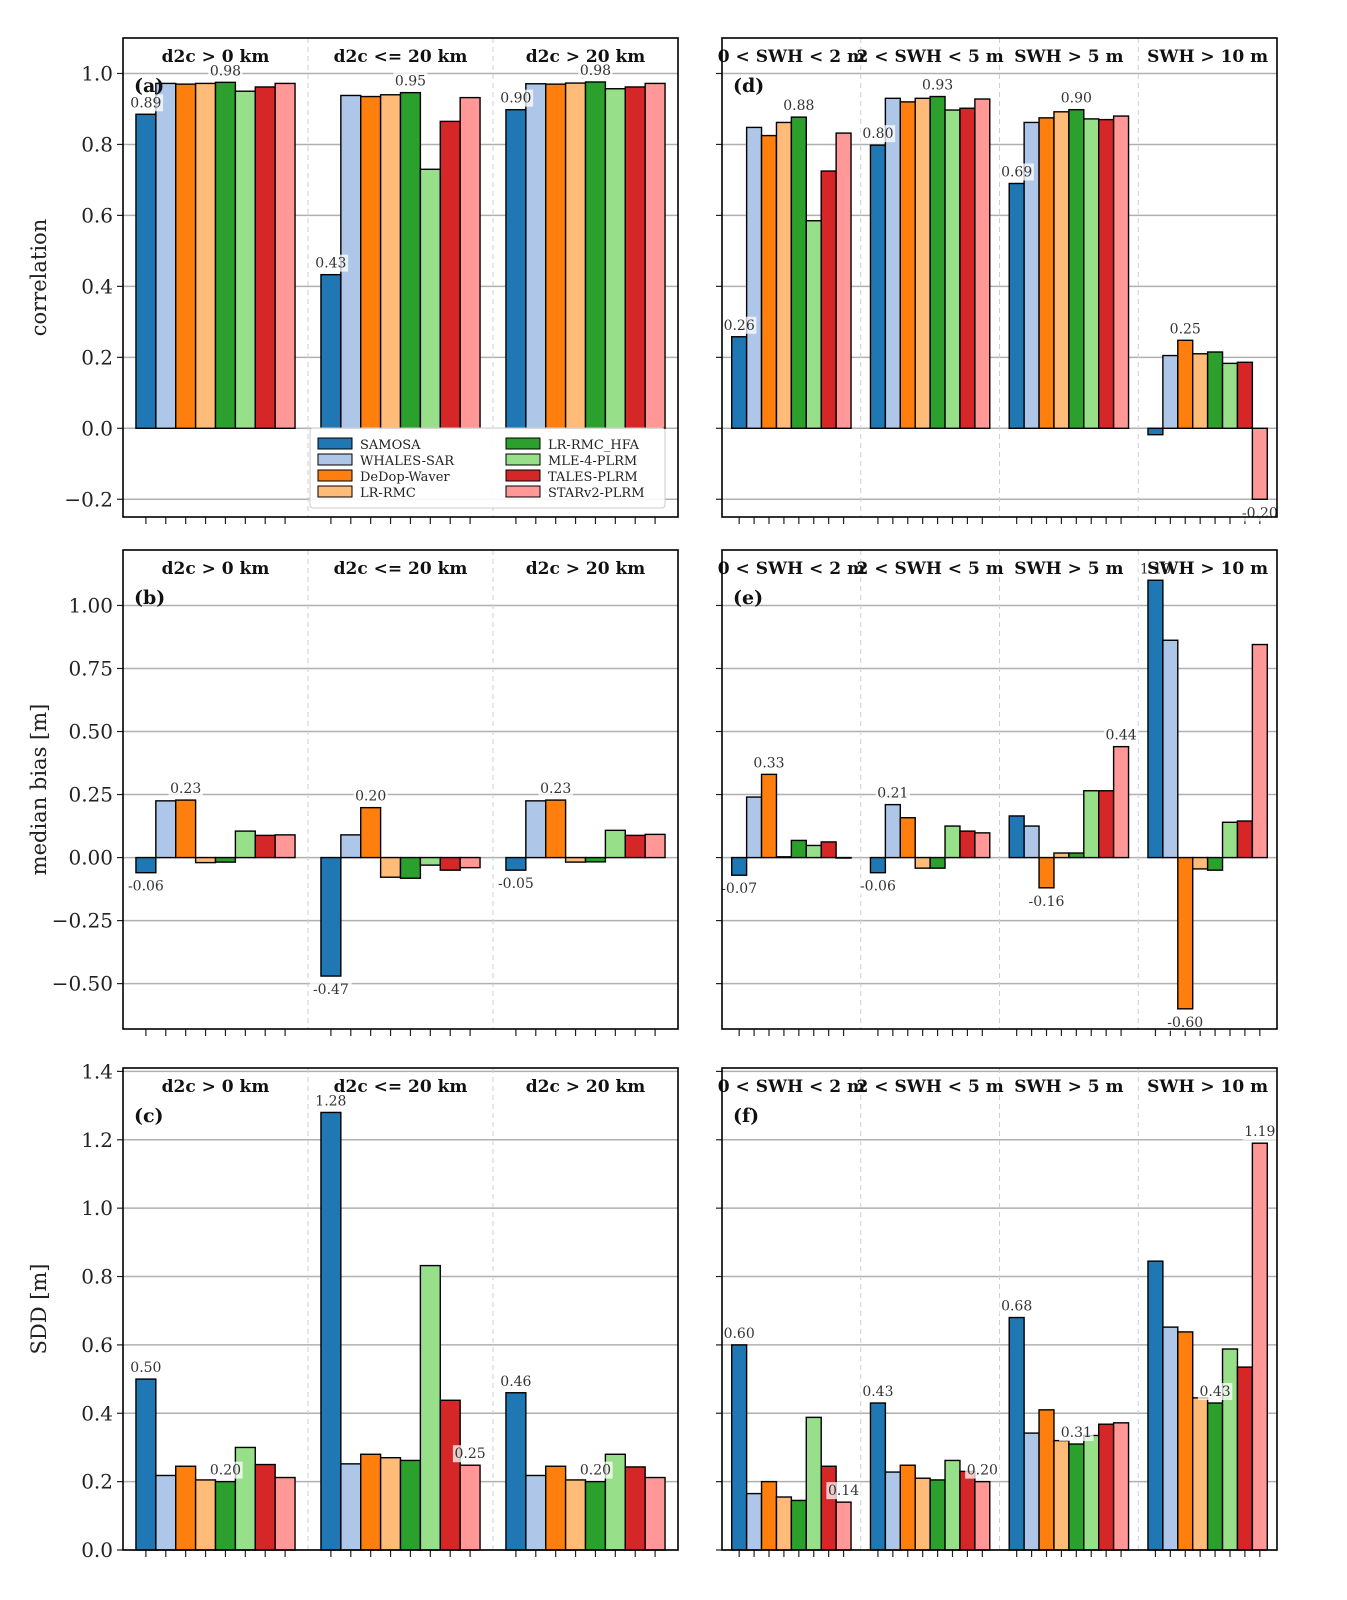 This screenshot has width=1347, height=1600. What do you see at coordinates (39, 790) in the screenshot?
I see `y-axis-label: median bias [m]` at bounding box center [39, 790].